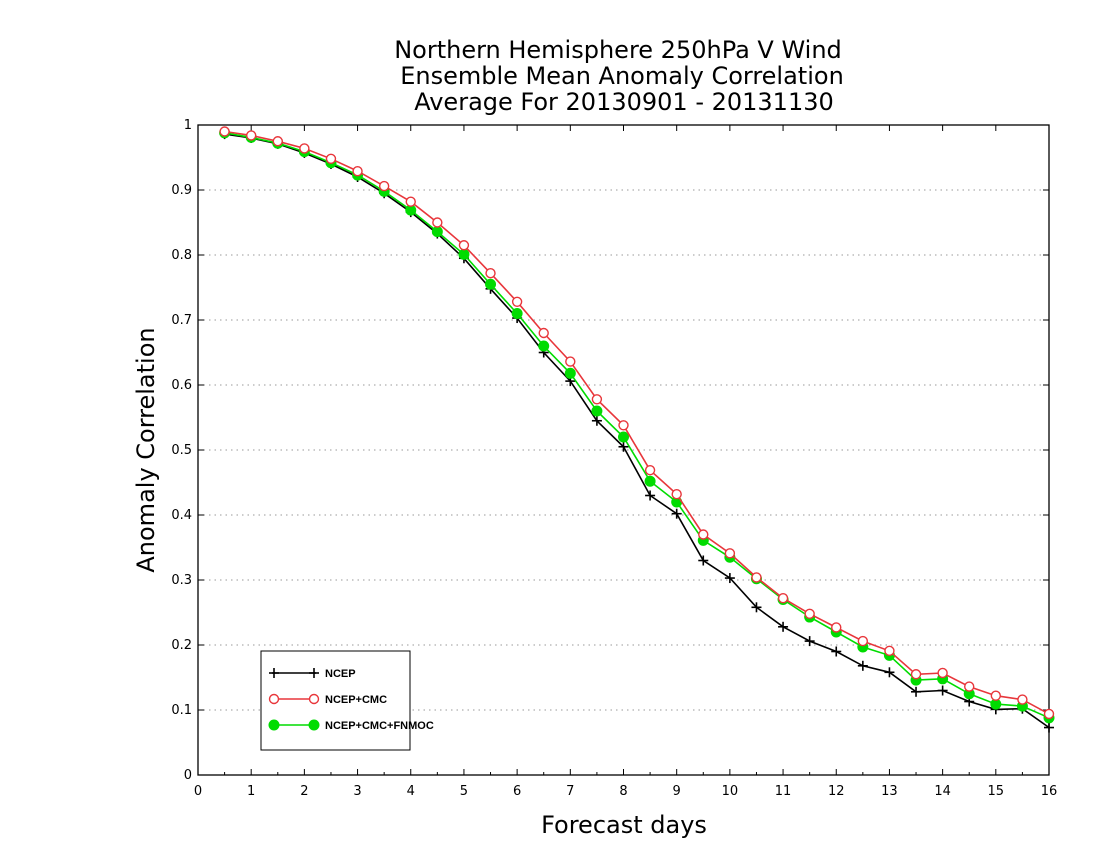 The width and height of the screenshot is (1100, 850). I want to click on legend-label: NCEP, so click(340, 674).